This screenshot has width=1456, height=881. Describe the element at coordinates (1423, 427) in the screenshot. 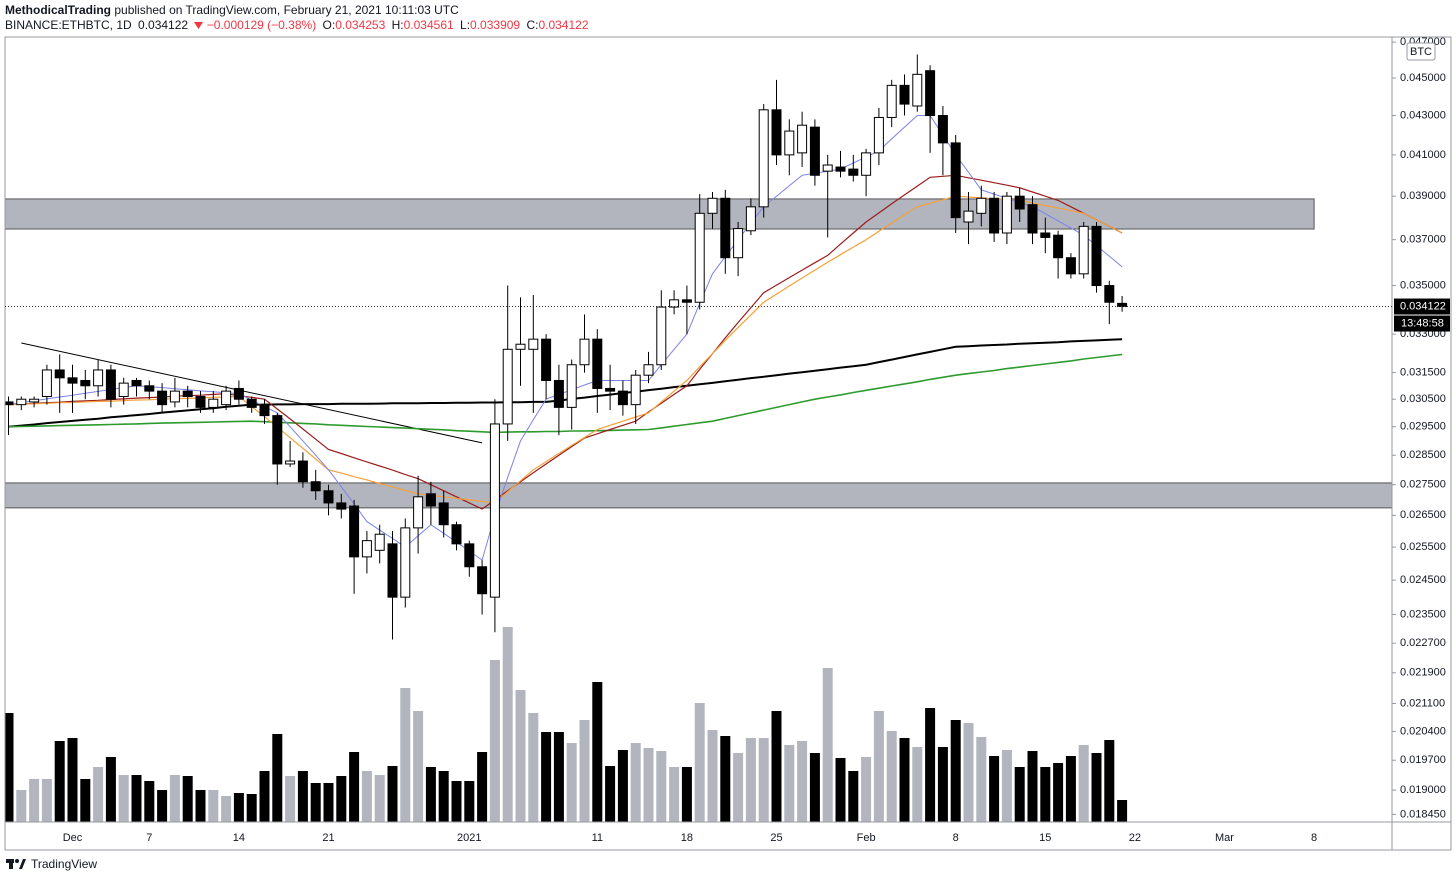

I see `y-tick-label: 0.029500` at that location.